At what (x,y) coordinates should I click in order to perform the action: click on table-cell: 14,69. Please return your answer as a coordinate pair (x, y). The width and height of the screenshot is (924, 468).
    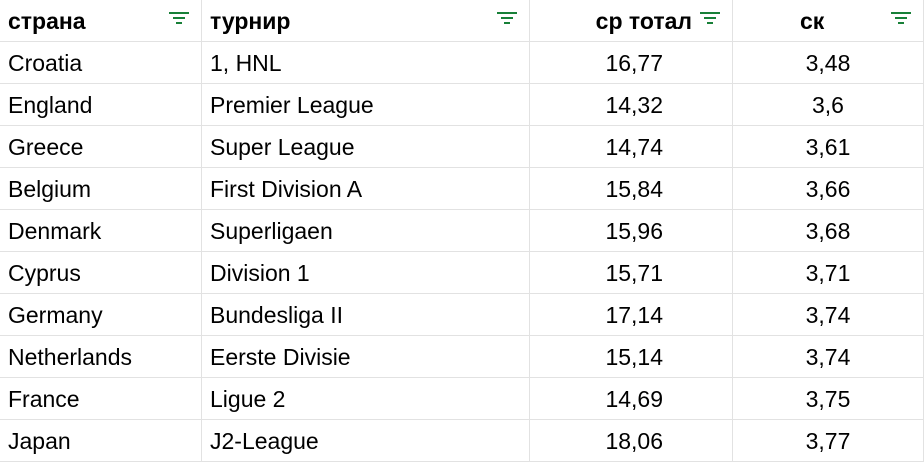
    Looking at the image, I should click on (631, 399).